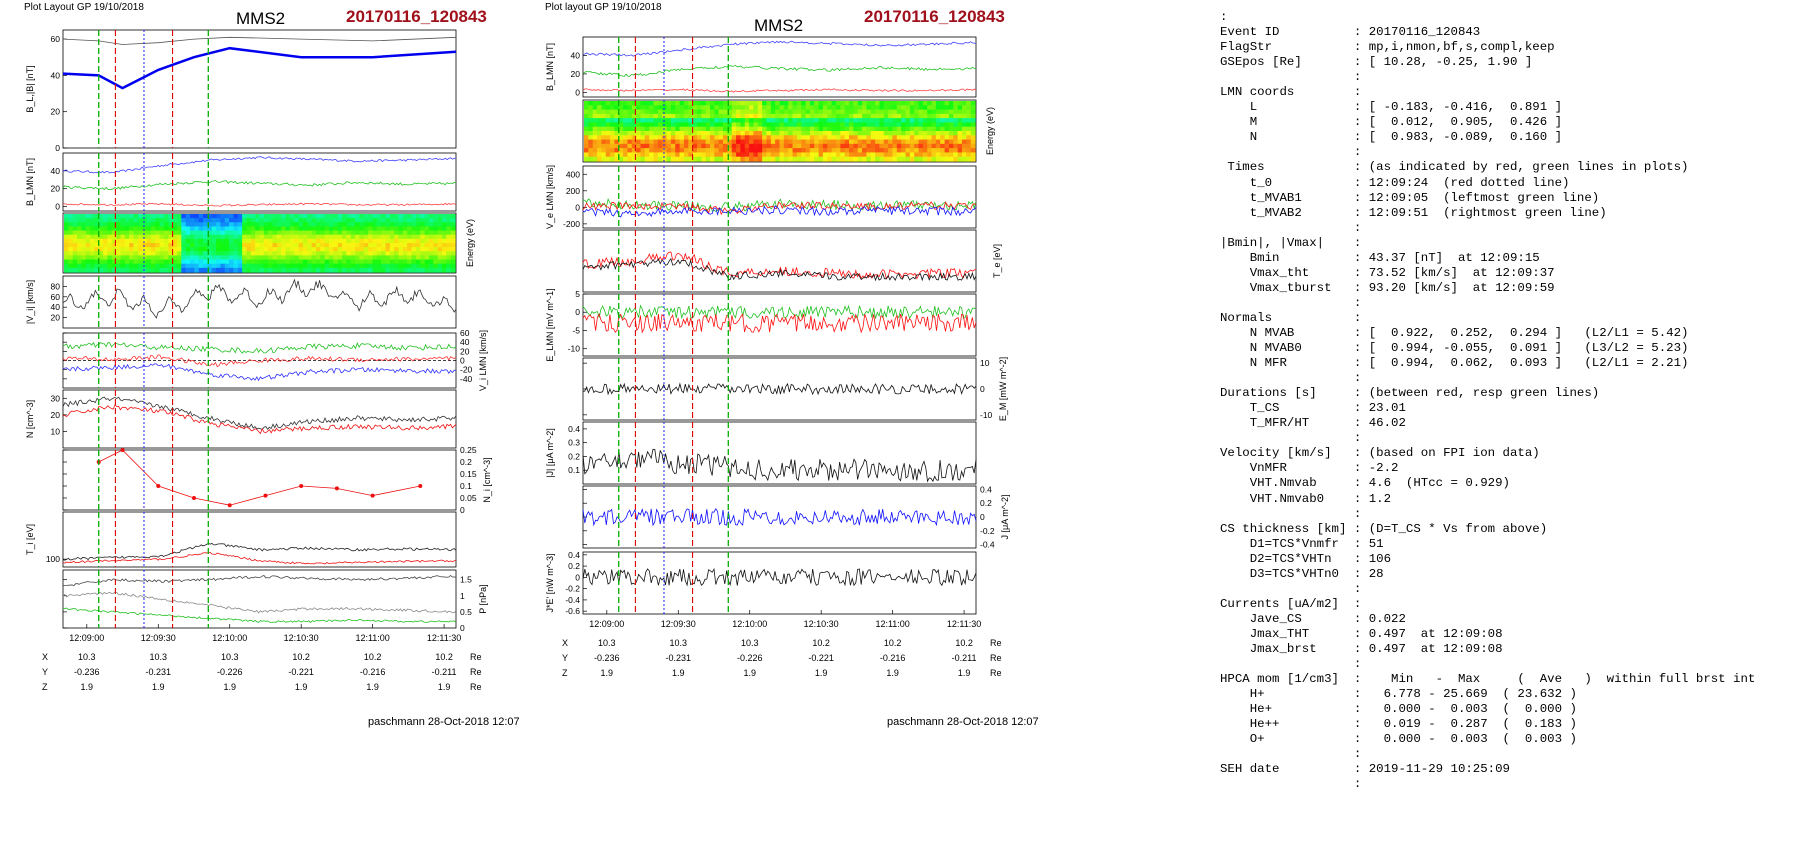  Describe the element at coordinates (986, 415) in the screenshot. I see `y-tick-label: -10` at that location.